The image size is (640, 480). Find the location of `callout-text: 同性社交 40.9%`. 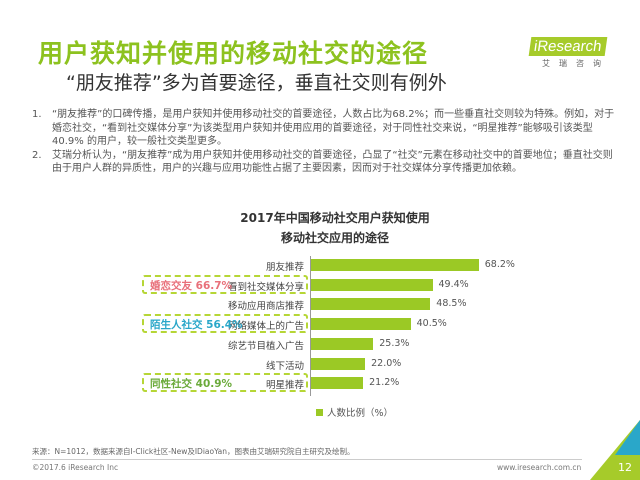

callout-text: 同性社交 40.9% is located at coordinates (191, 384).